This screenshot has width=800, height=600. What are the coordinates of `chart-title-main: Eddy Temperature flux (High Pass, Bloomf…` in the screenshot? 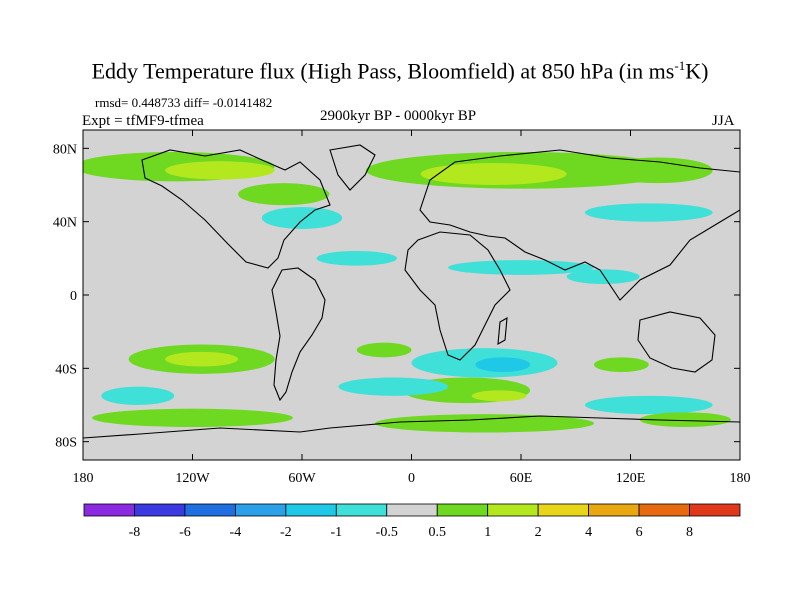 It's located at (383, 71).